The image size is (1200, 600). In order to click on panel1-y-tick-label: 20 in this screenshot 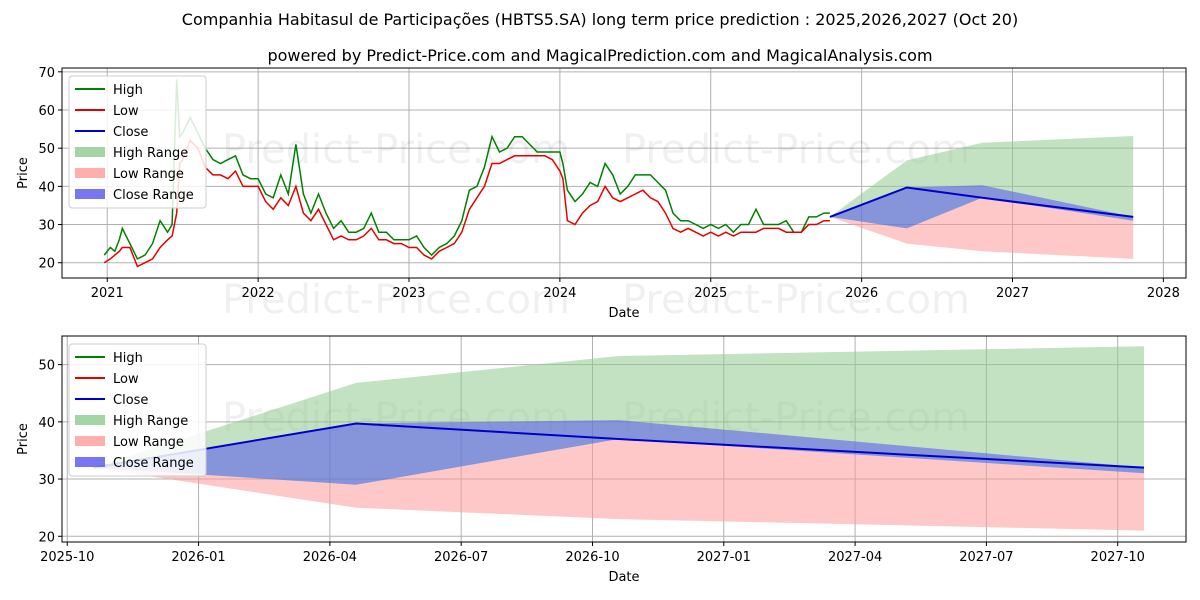, I will do `click(46, 264)`.